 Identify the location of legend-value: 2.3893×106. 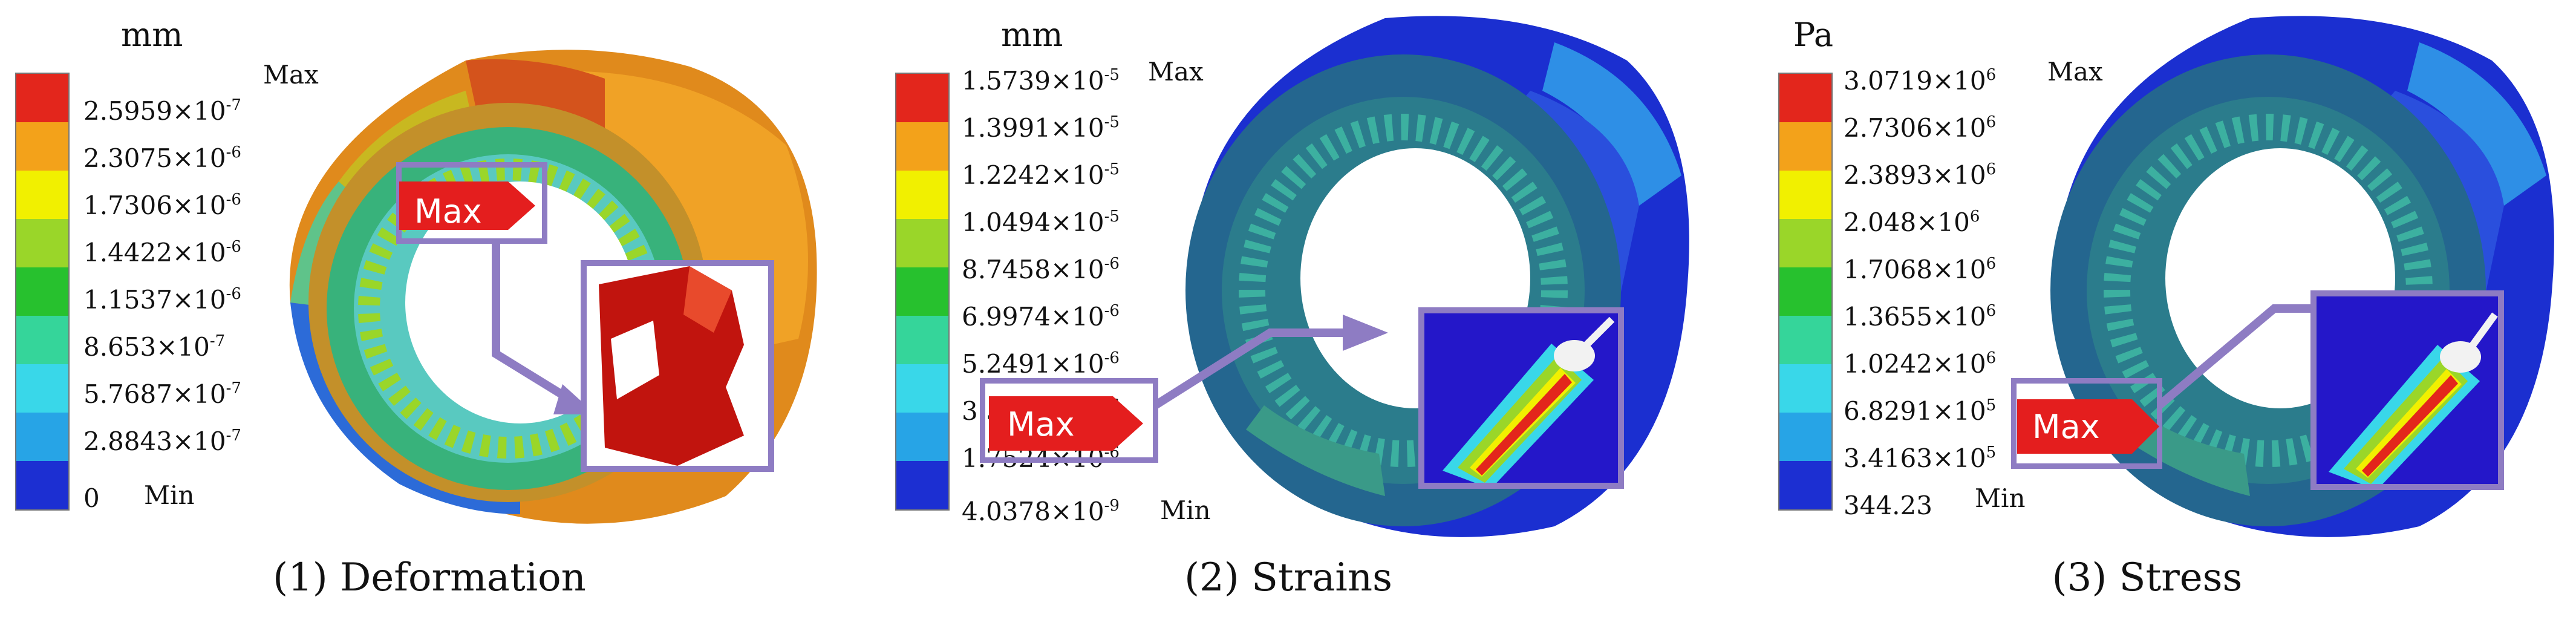
(1920, 175).